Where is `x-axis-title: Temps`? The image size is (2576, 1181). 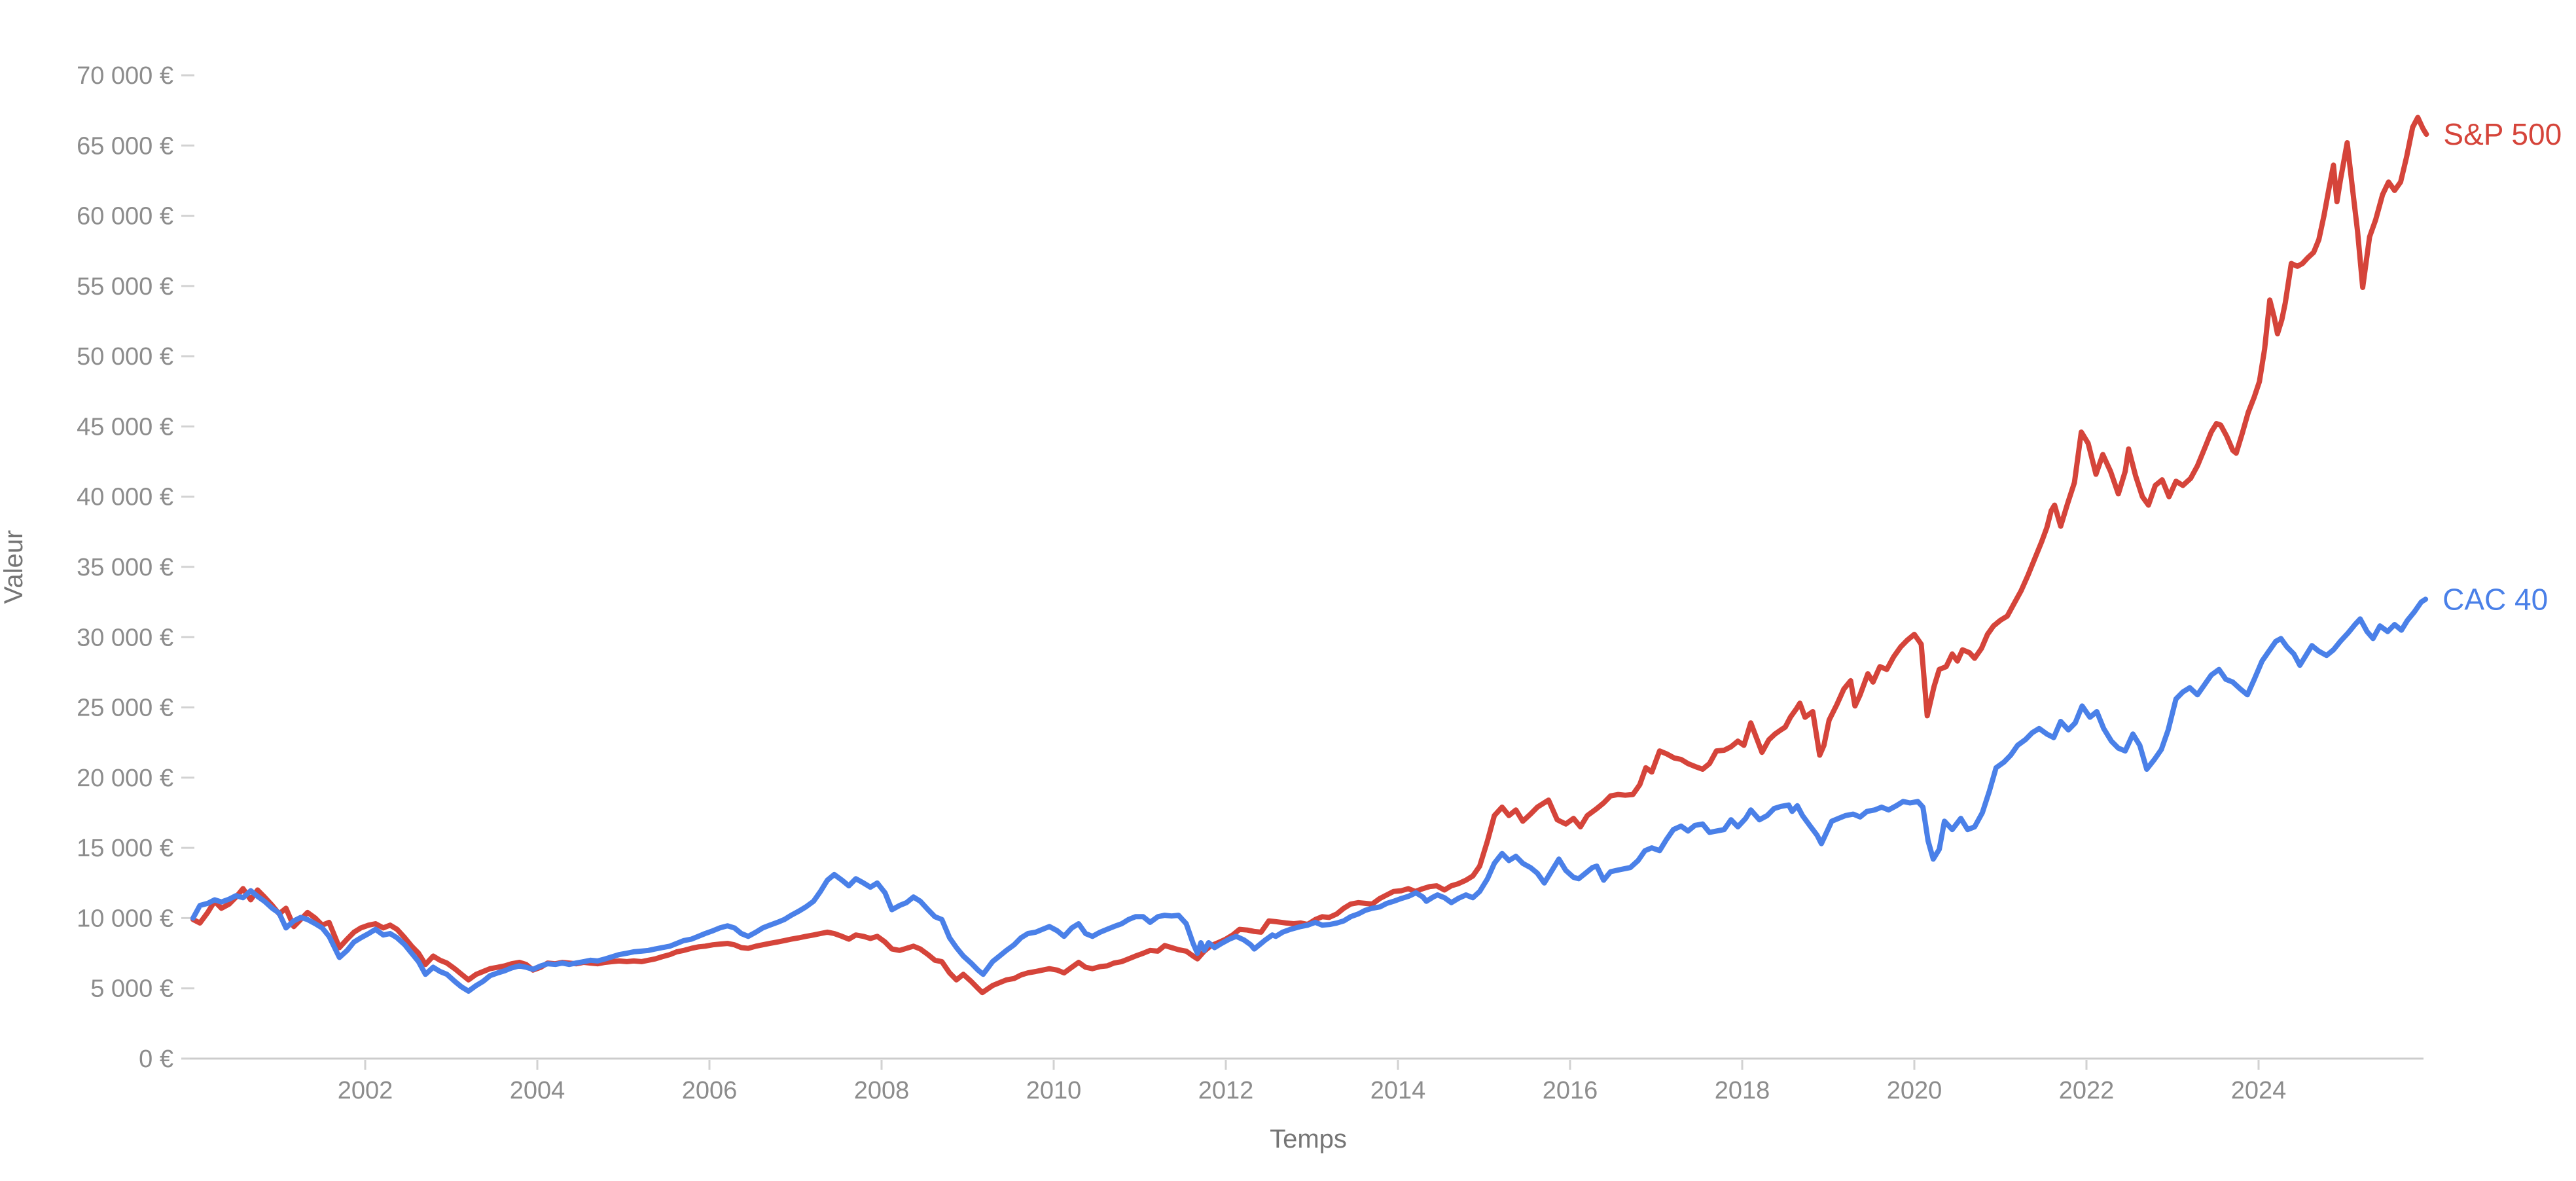 x-axis-title: Temps is located at coordinates (1308, 1139).